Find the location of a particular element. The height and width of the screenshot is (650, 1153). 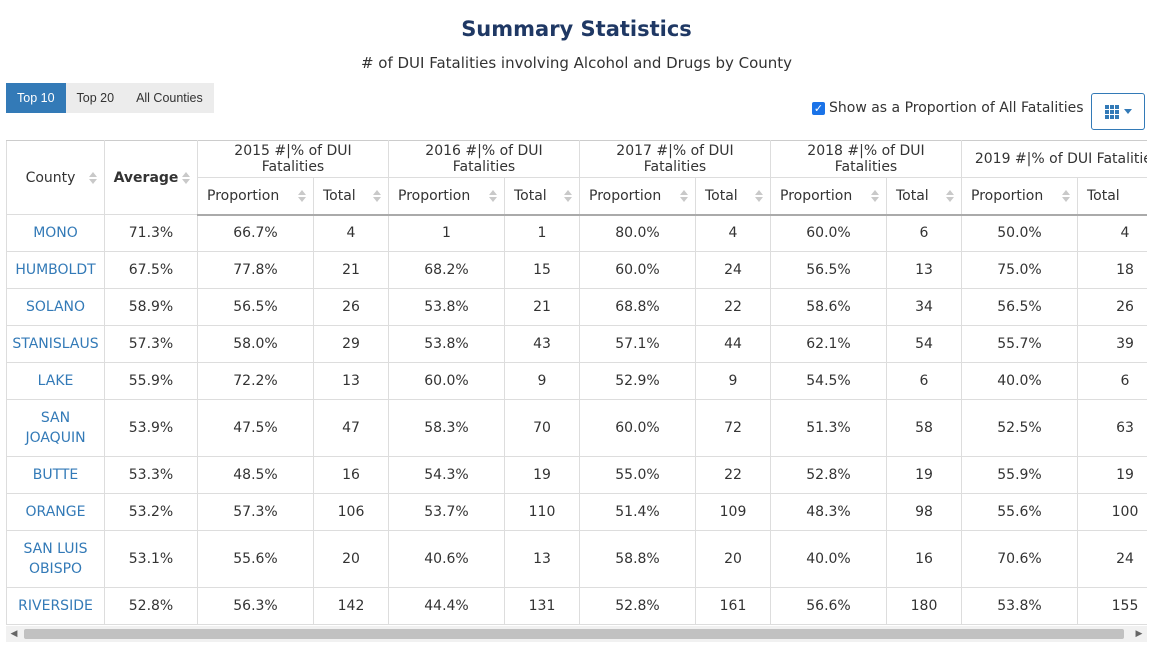

table-cell: 48.3% is located at coordinates (828, 512).